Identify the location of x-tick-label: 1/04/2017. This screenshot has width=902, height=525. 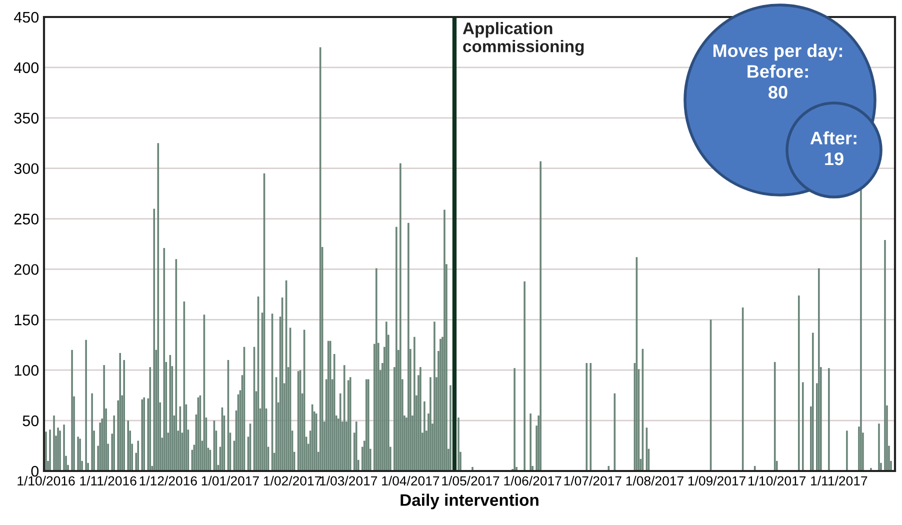
(411, 481).